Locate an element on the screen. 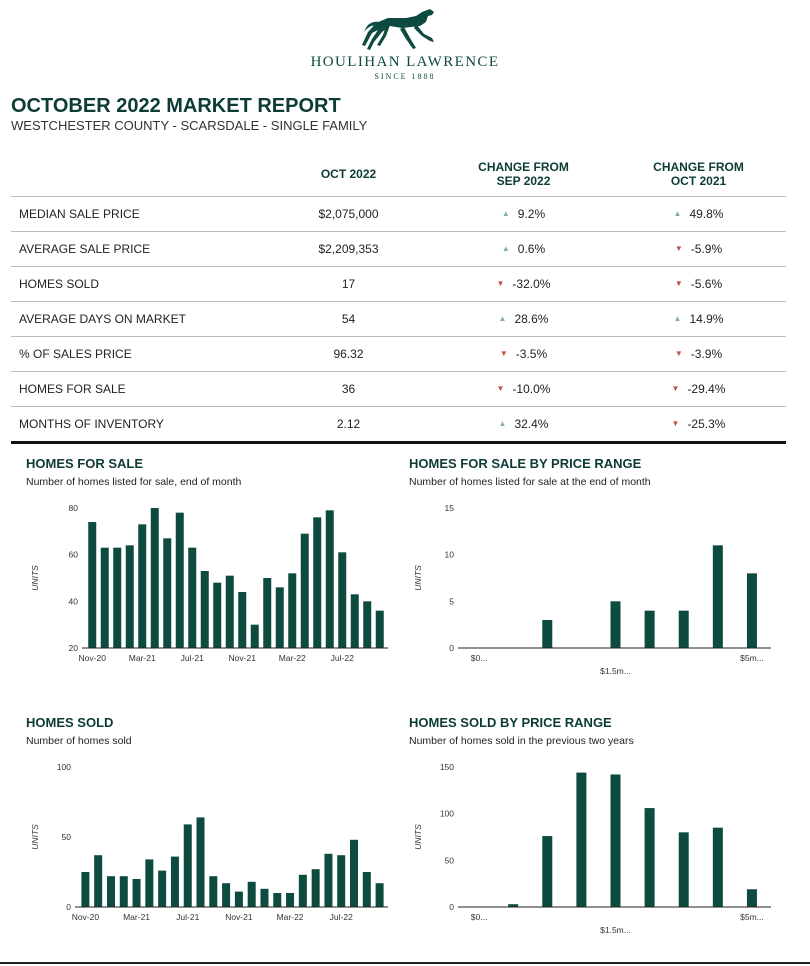 This screenshot has width=810, height=966. table-row: AVERAGE SALE PRICE $2,209,353 ▲ 0.6% ▼ -5.9% is located at coordinates (398, 249).